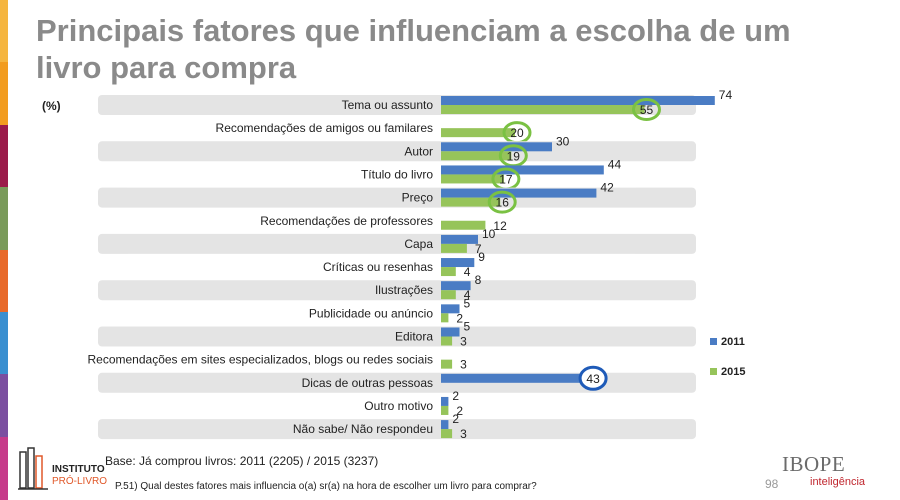 This screenshot has width=900, height=500. I want to click on category-label: Tema ou assunto, so click(388, 105).